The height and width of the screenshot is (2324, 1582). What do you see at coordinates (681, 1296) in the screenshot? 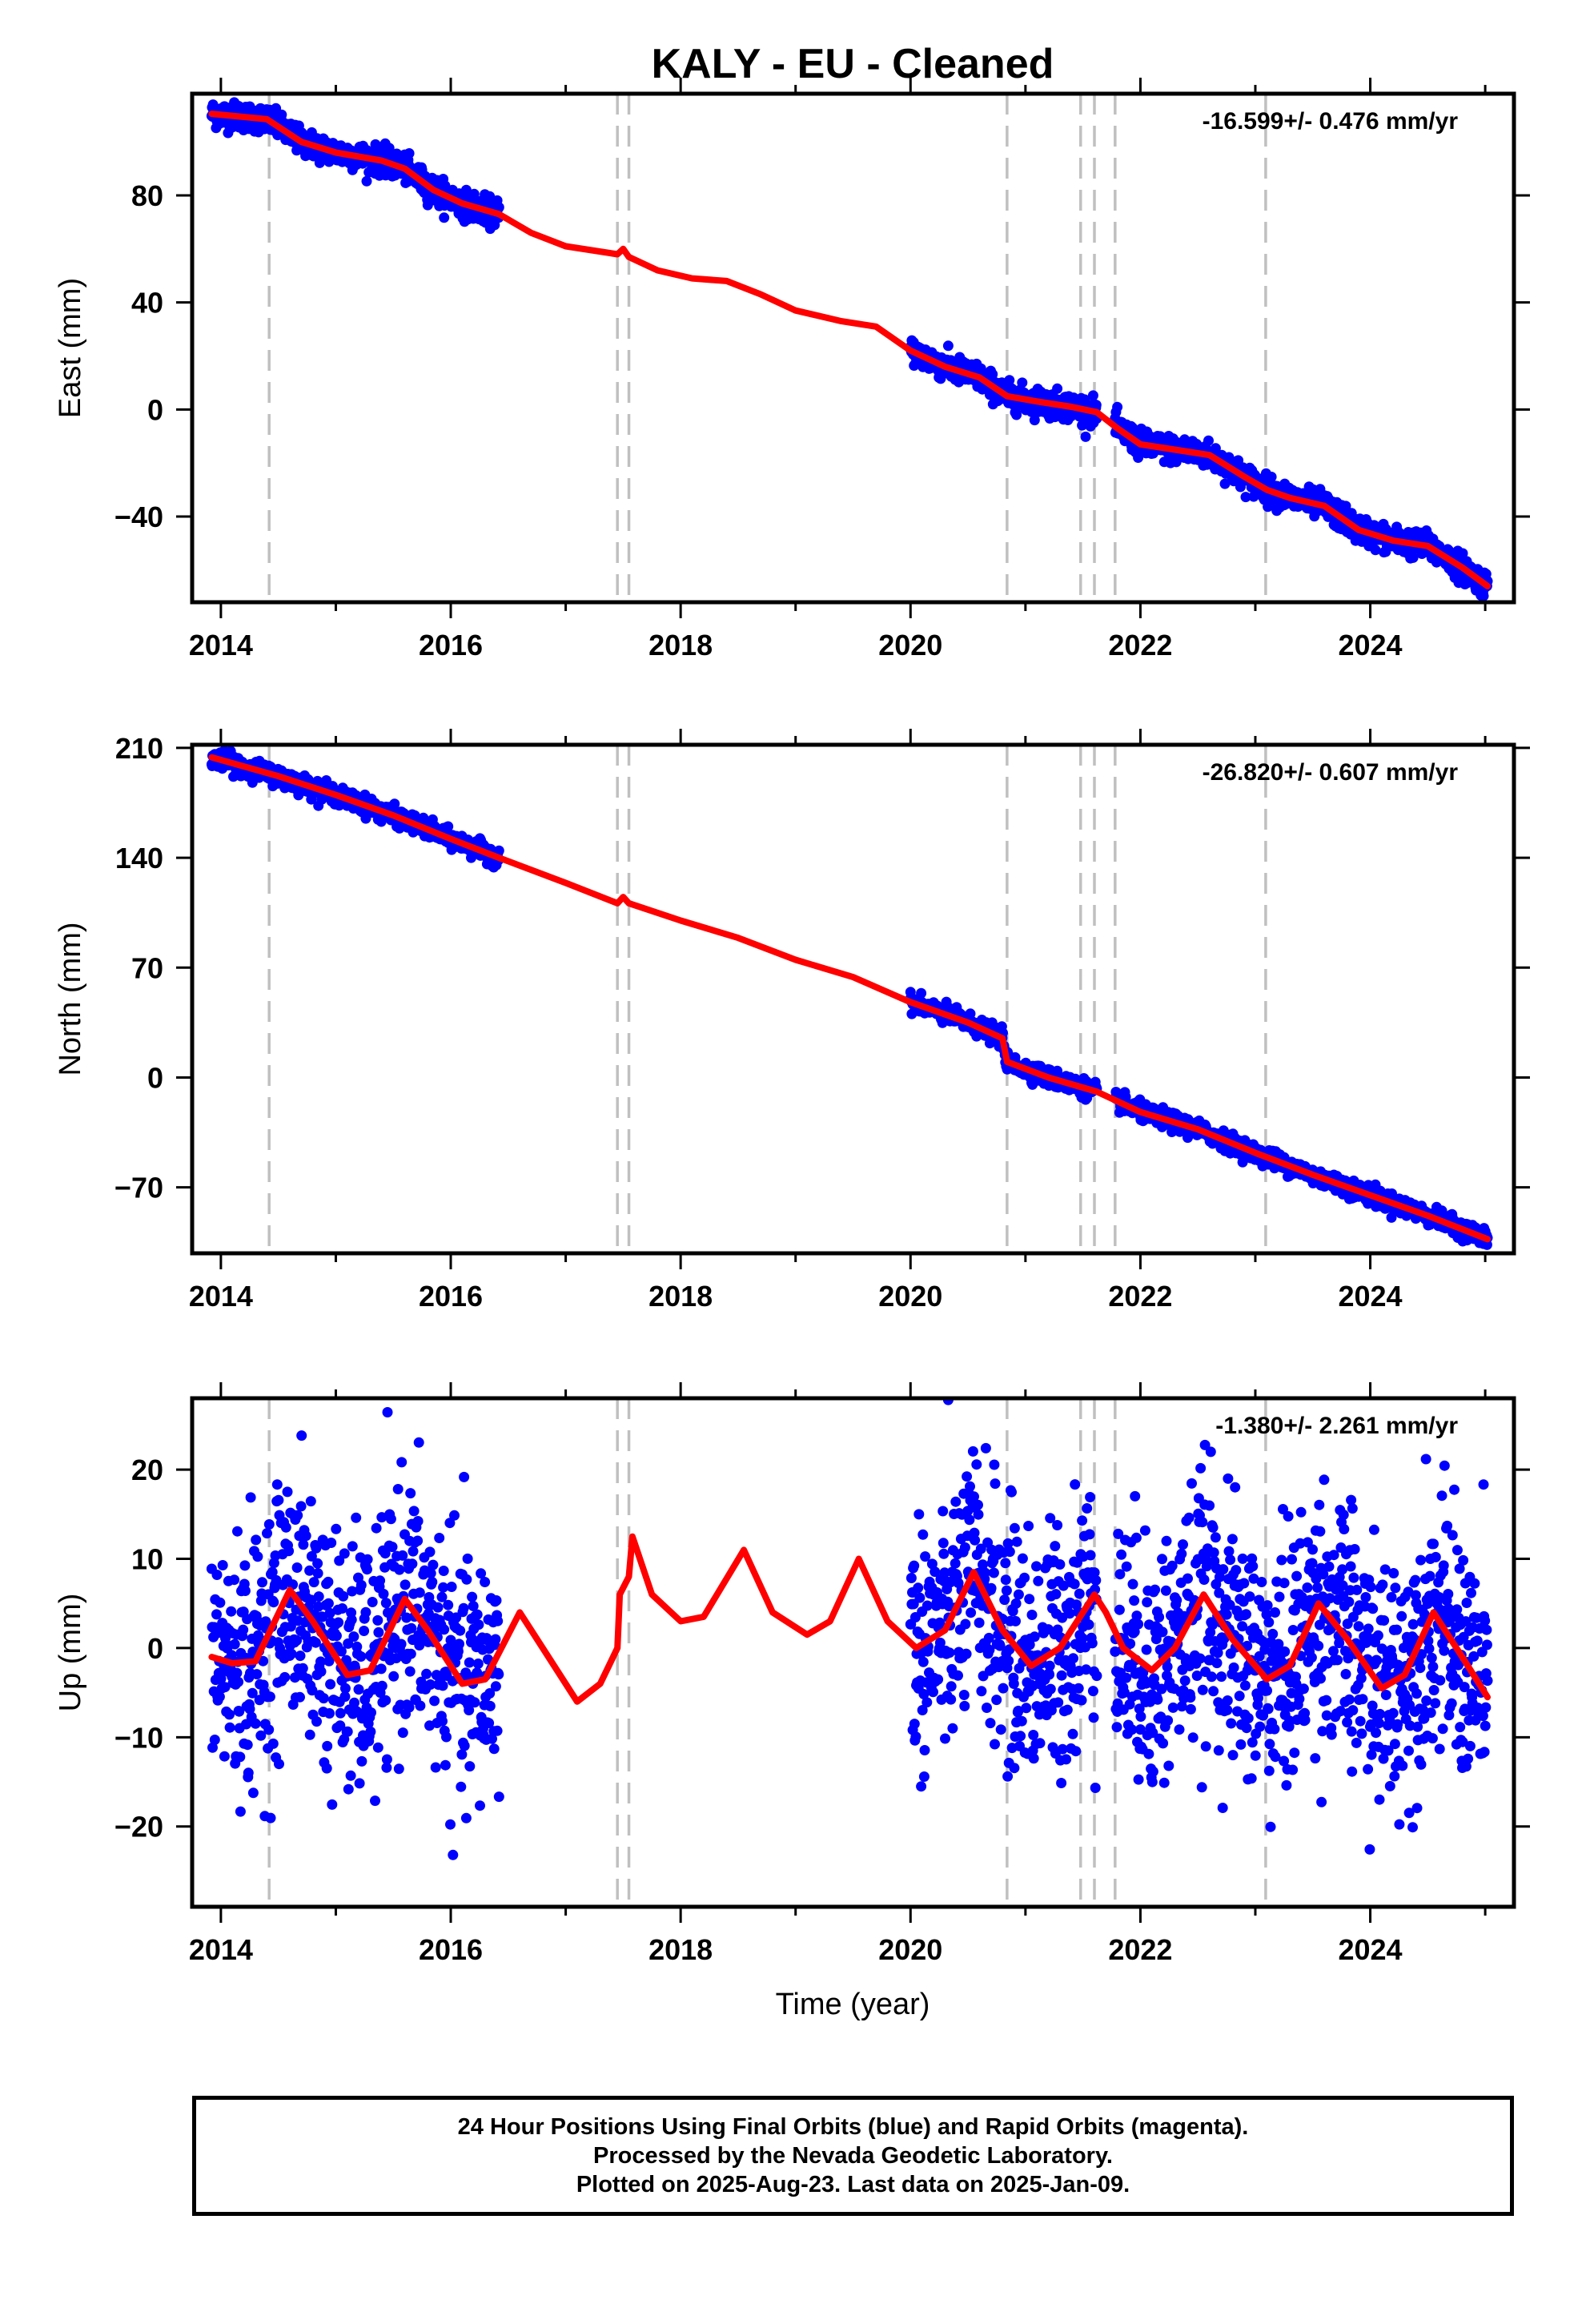
I see `x-tick-label: 2018` at bounding box center [681, 1296].